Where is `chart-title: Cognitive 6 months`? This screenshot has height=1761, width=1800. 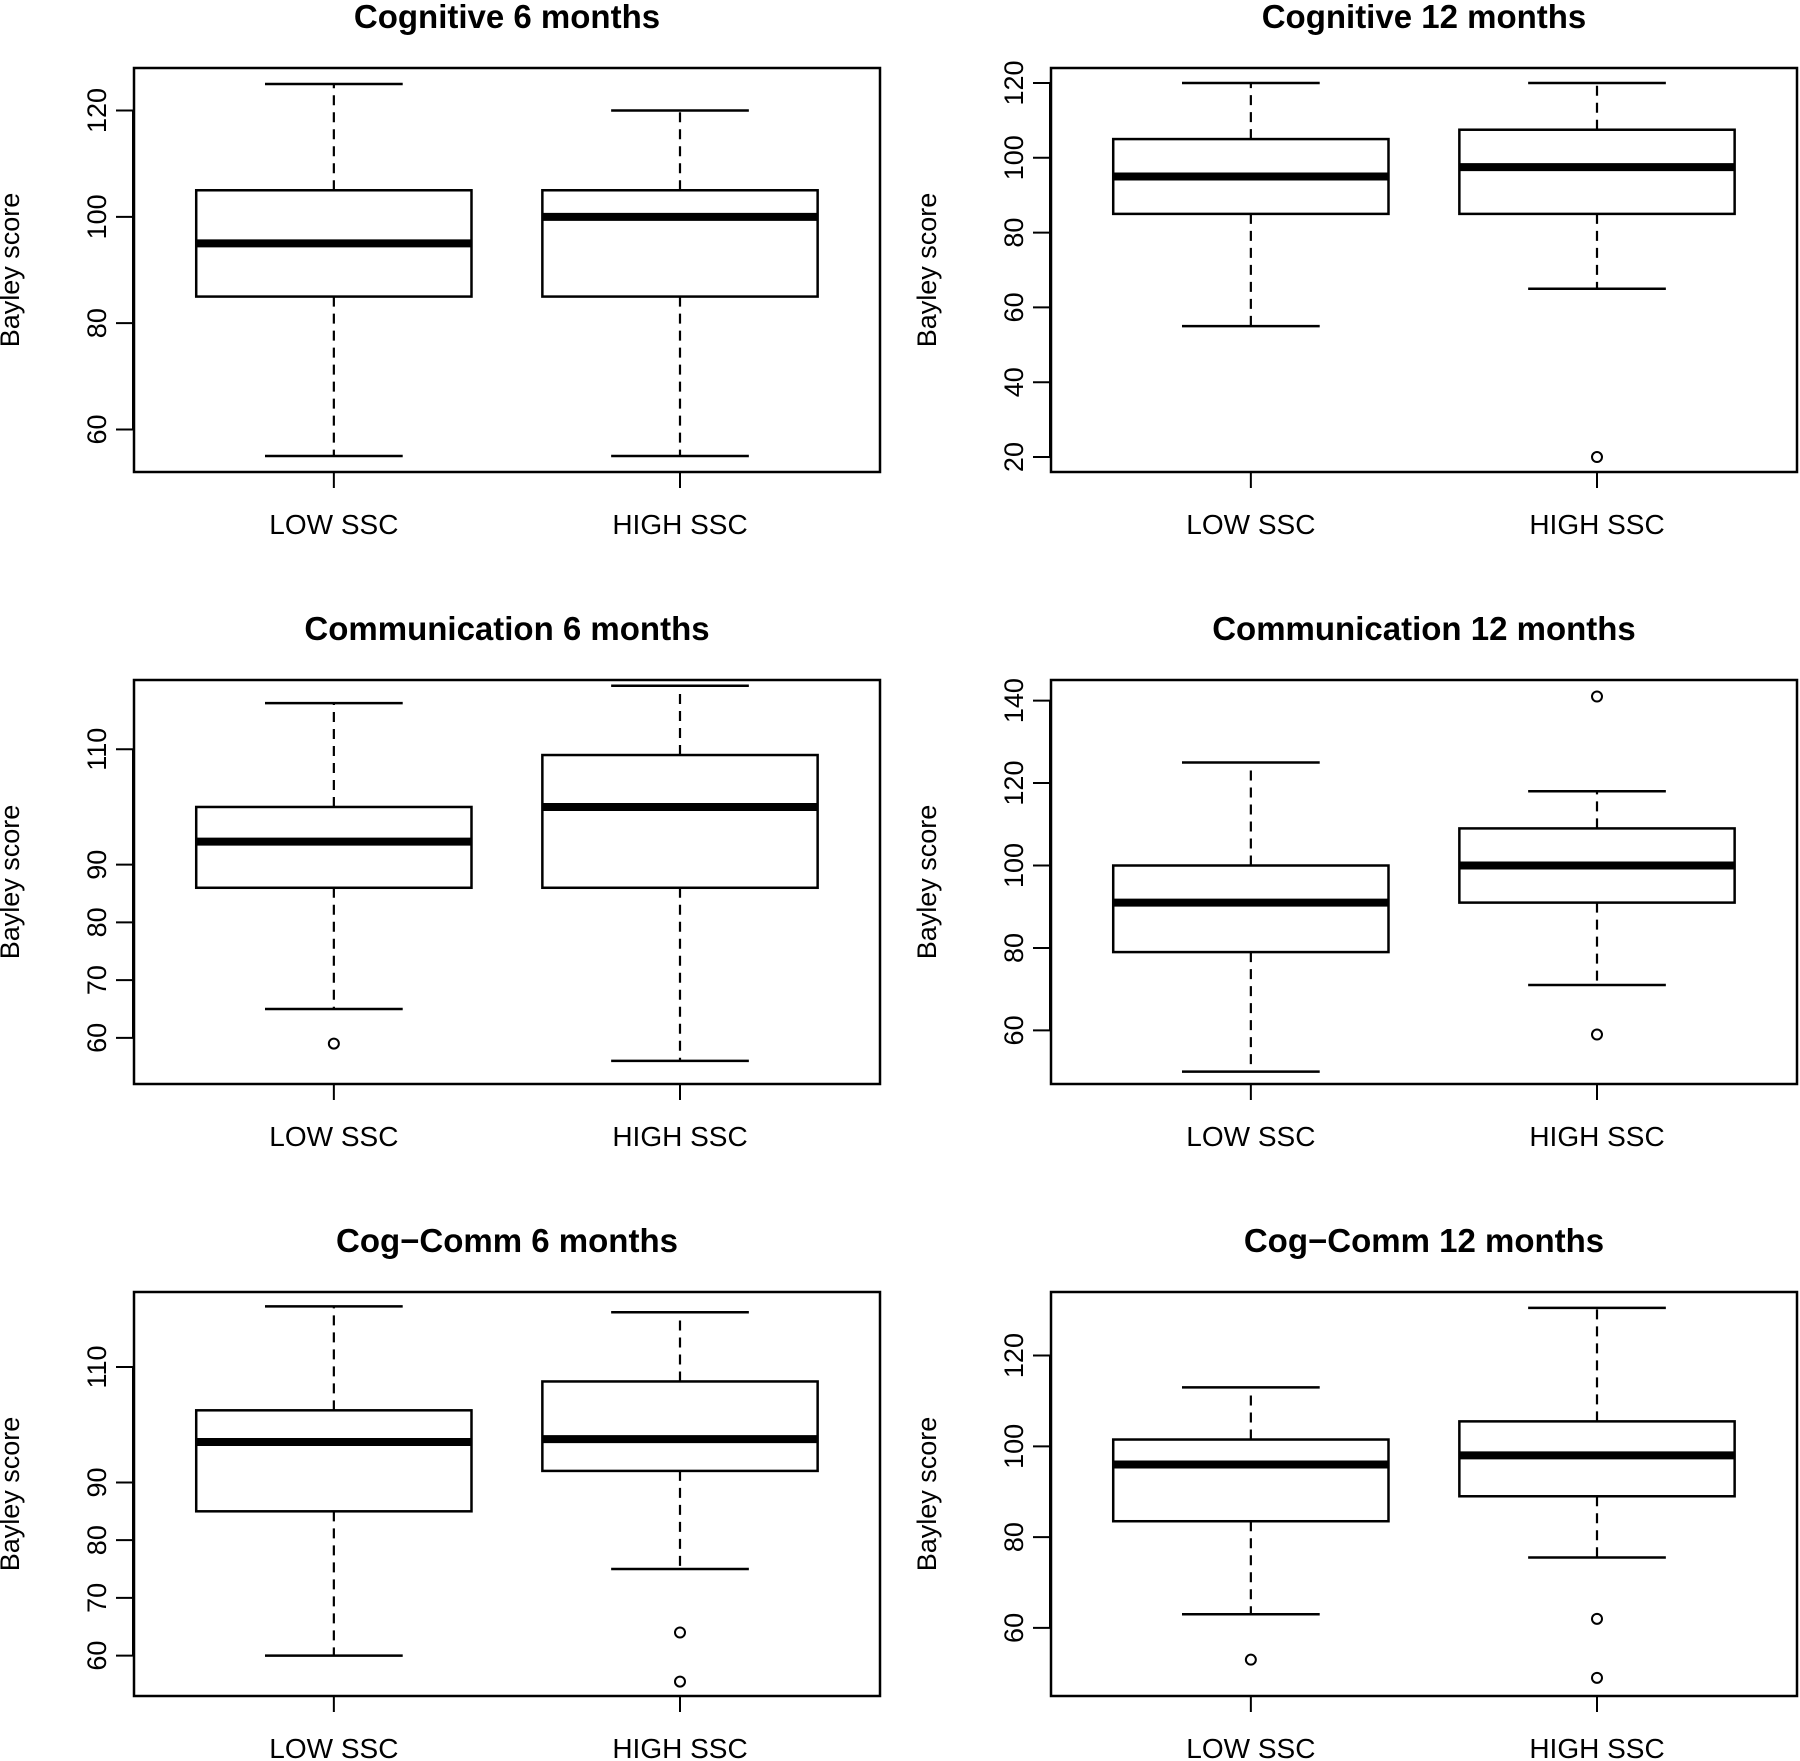 chart-title: Cognitive 6 months is located at coordinates (507, 17).